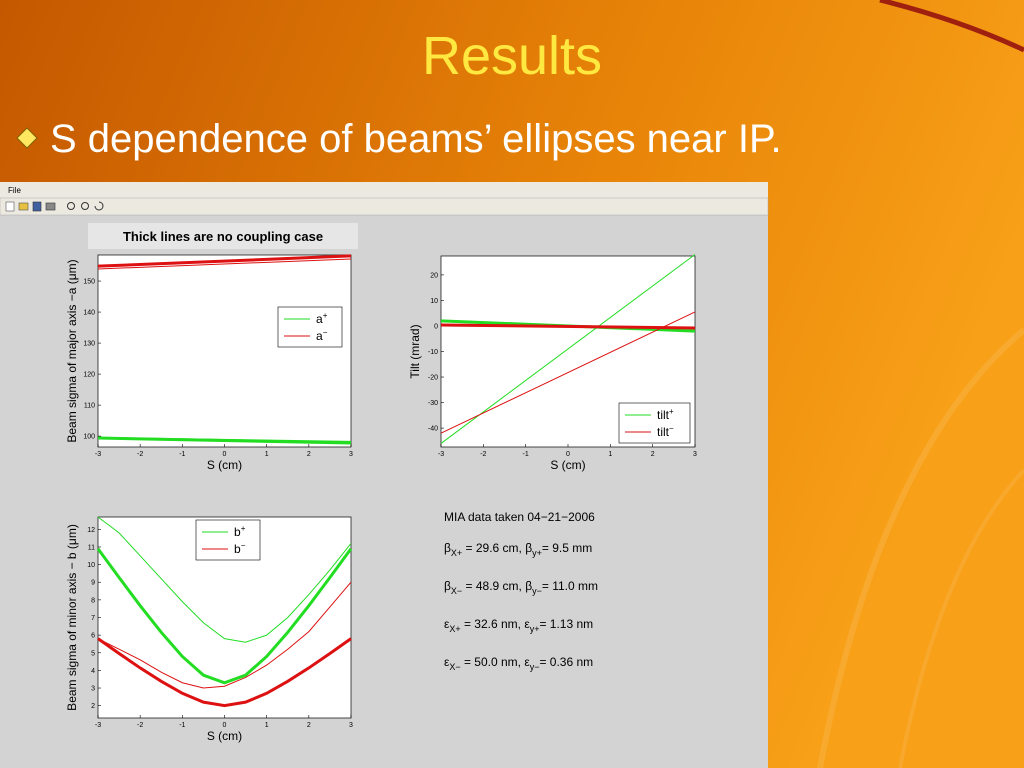 The height and width of the screenshot is (768, 1024). I want to click on y-tick-label: 130, so click(89, 344).